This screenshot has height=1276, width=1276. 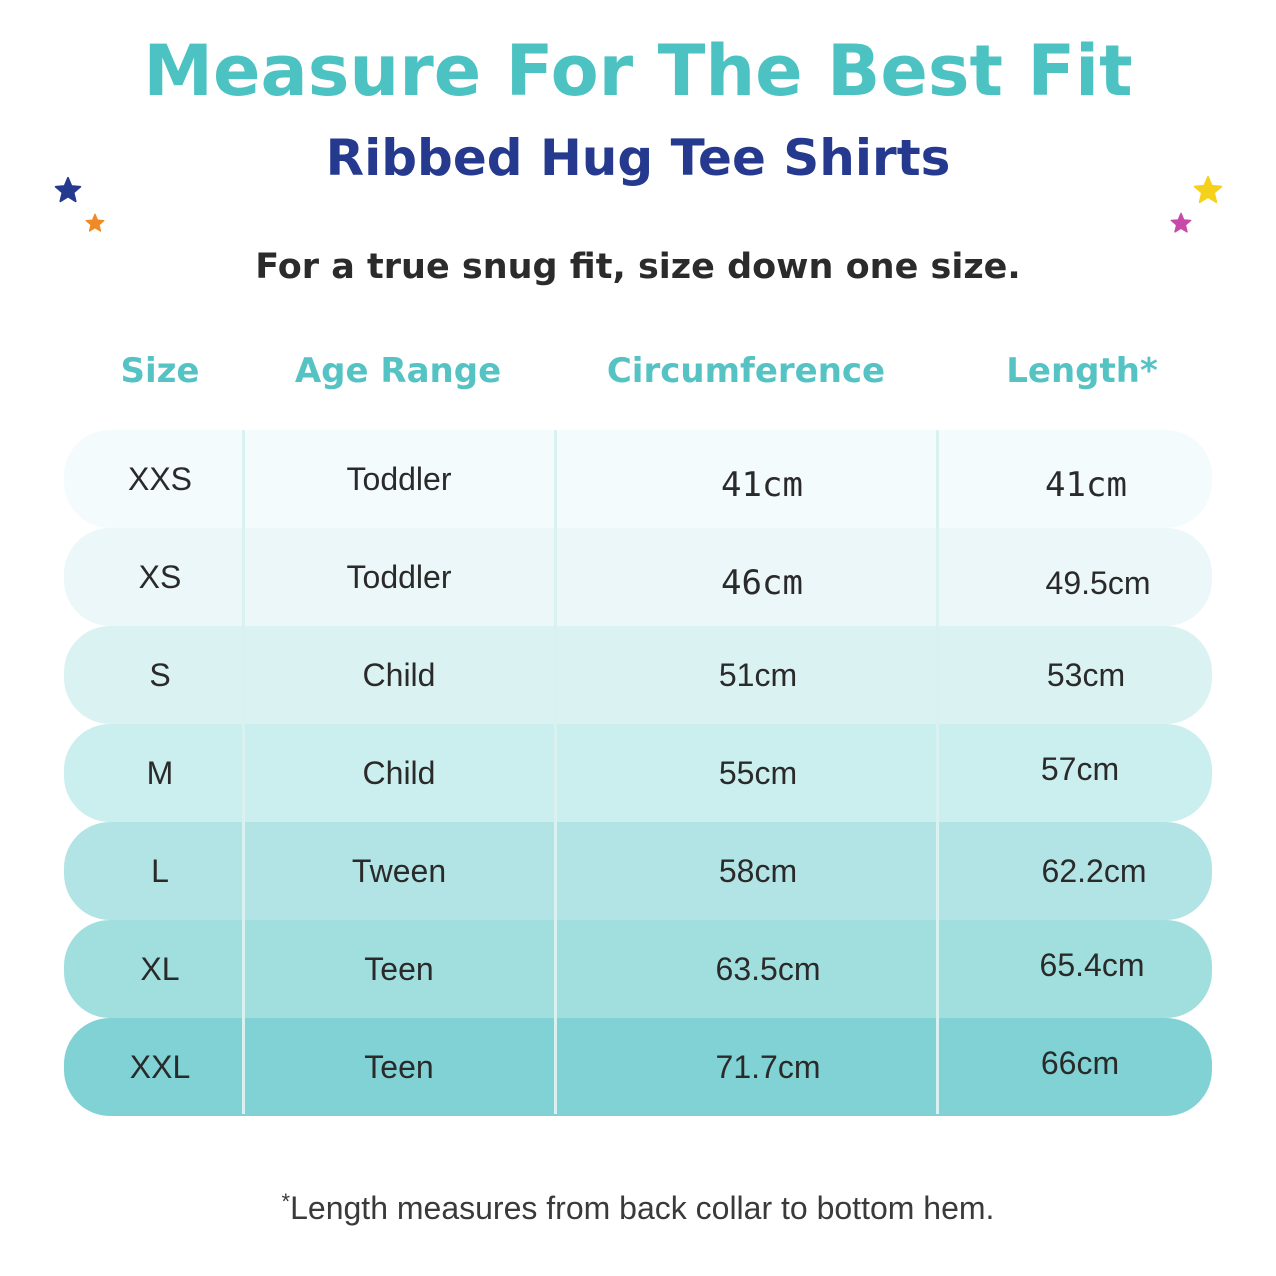 I want to click on length-cell: 41cm, so click(x=1086, y=485).